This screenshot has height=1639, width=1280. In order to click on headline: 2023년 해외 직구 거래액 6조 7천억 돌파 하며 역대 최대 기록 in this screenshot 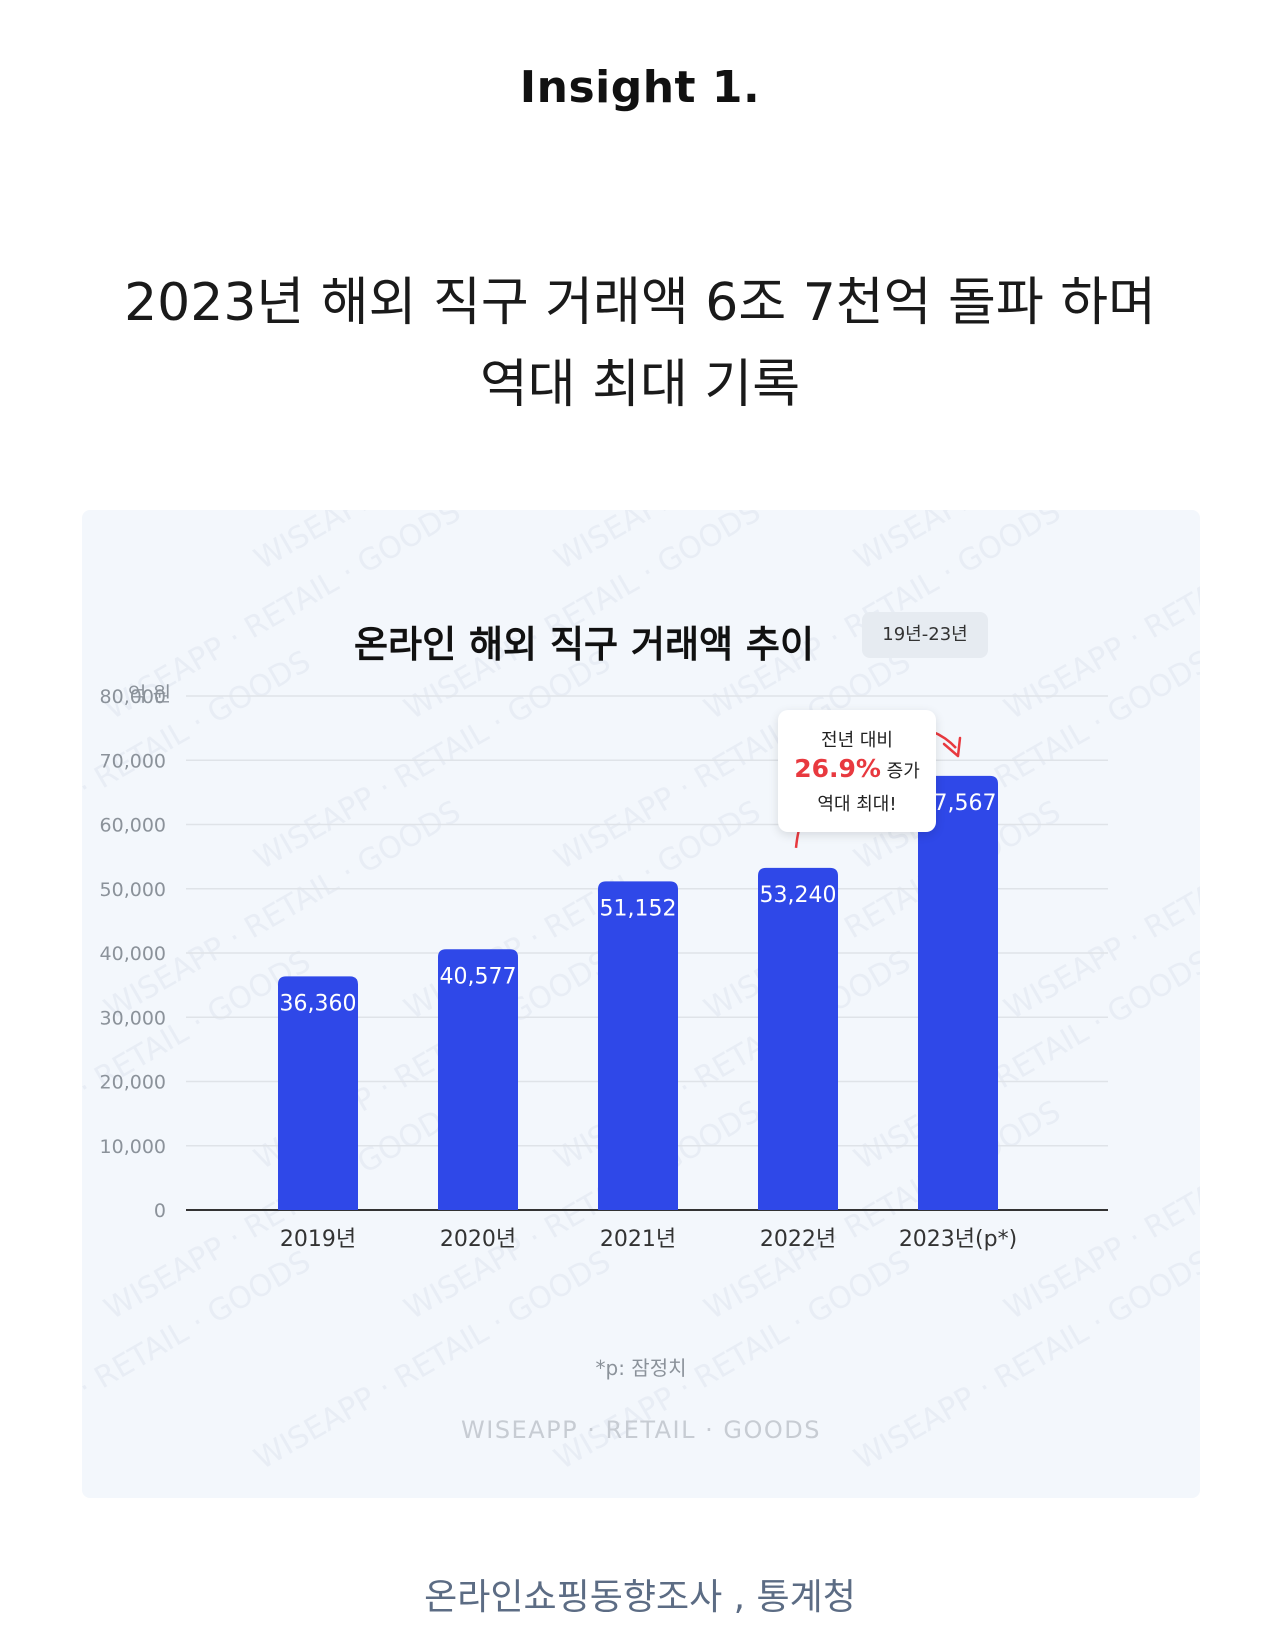, I will do `click(640, 344)`.